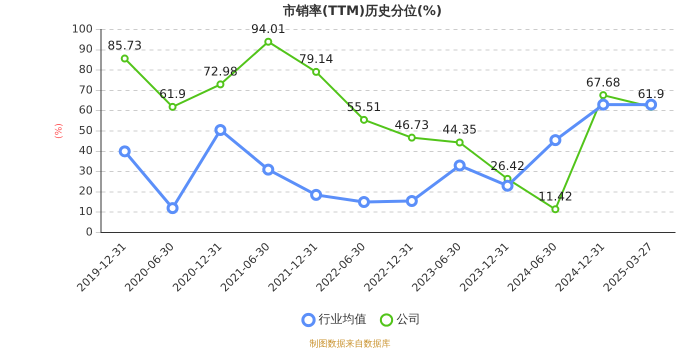 This screenshot has width=700, height=350. What do you see at coordinates (85, 89) in the screenshot?
I see `y-tick-label: 70` at bounding box center [85, 89].